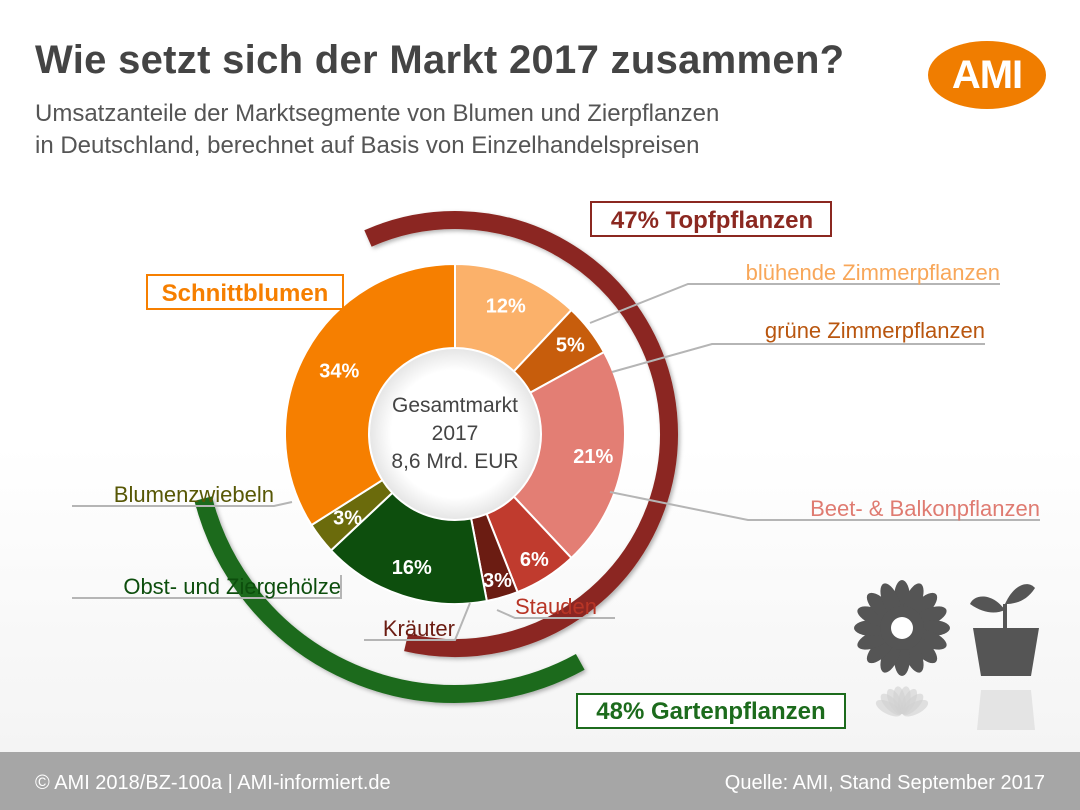 The height and width of the screenshot is (810, 1080). What do you see at coordinates (593, 457) in the screenshot?
I see `segment-value-label: 21%` at bounding box center [593, 457].